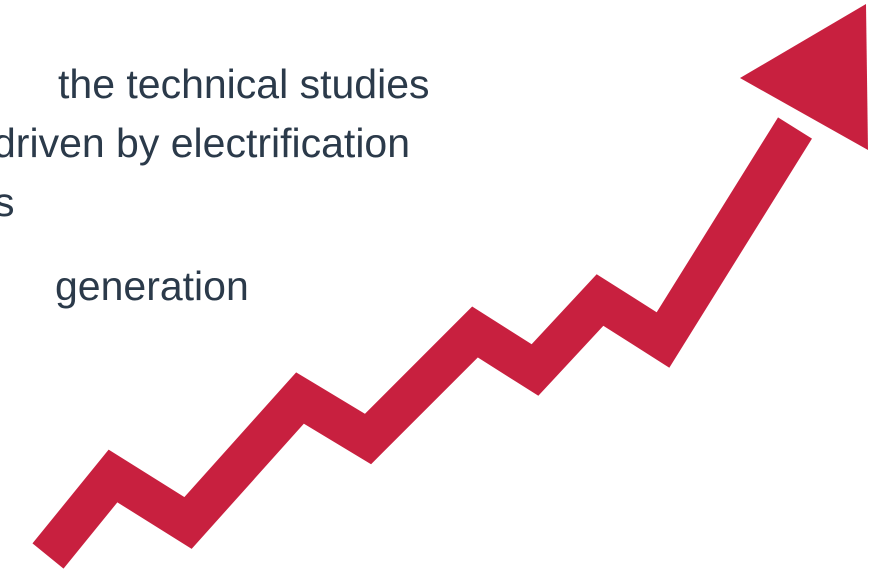  Describe the element at coordinates (205, 143) in the screenshot. I see `text-line-2: driven by electrification` at that location.